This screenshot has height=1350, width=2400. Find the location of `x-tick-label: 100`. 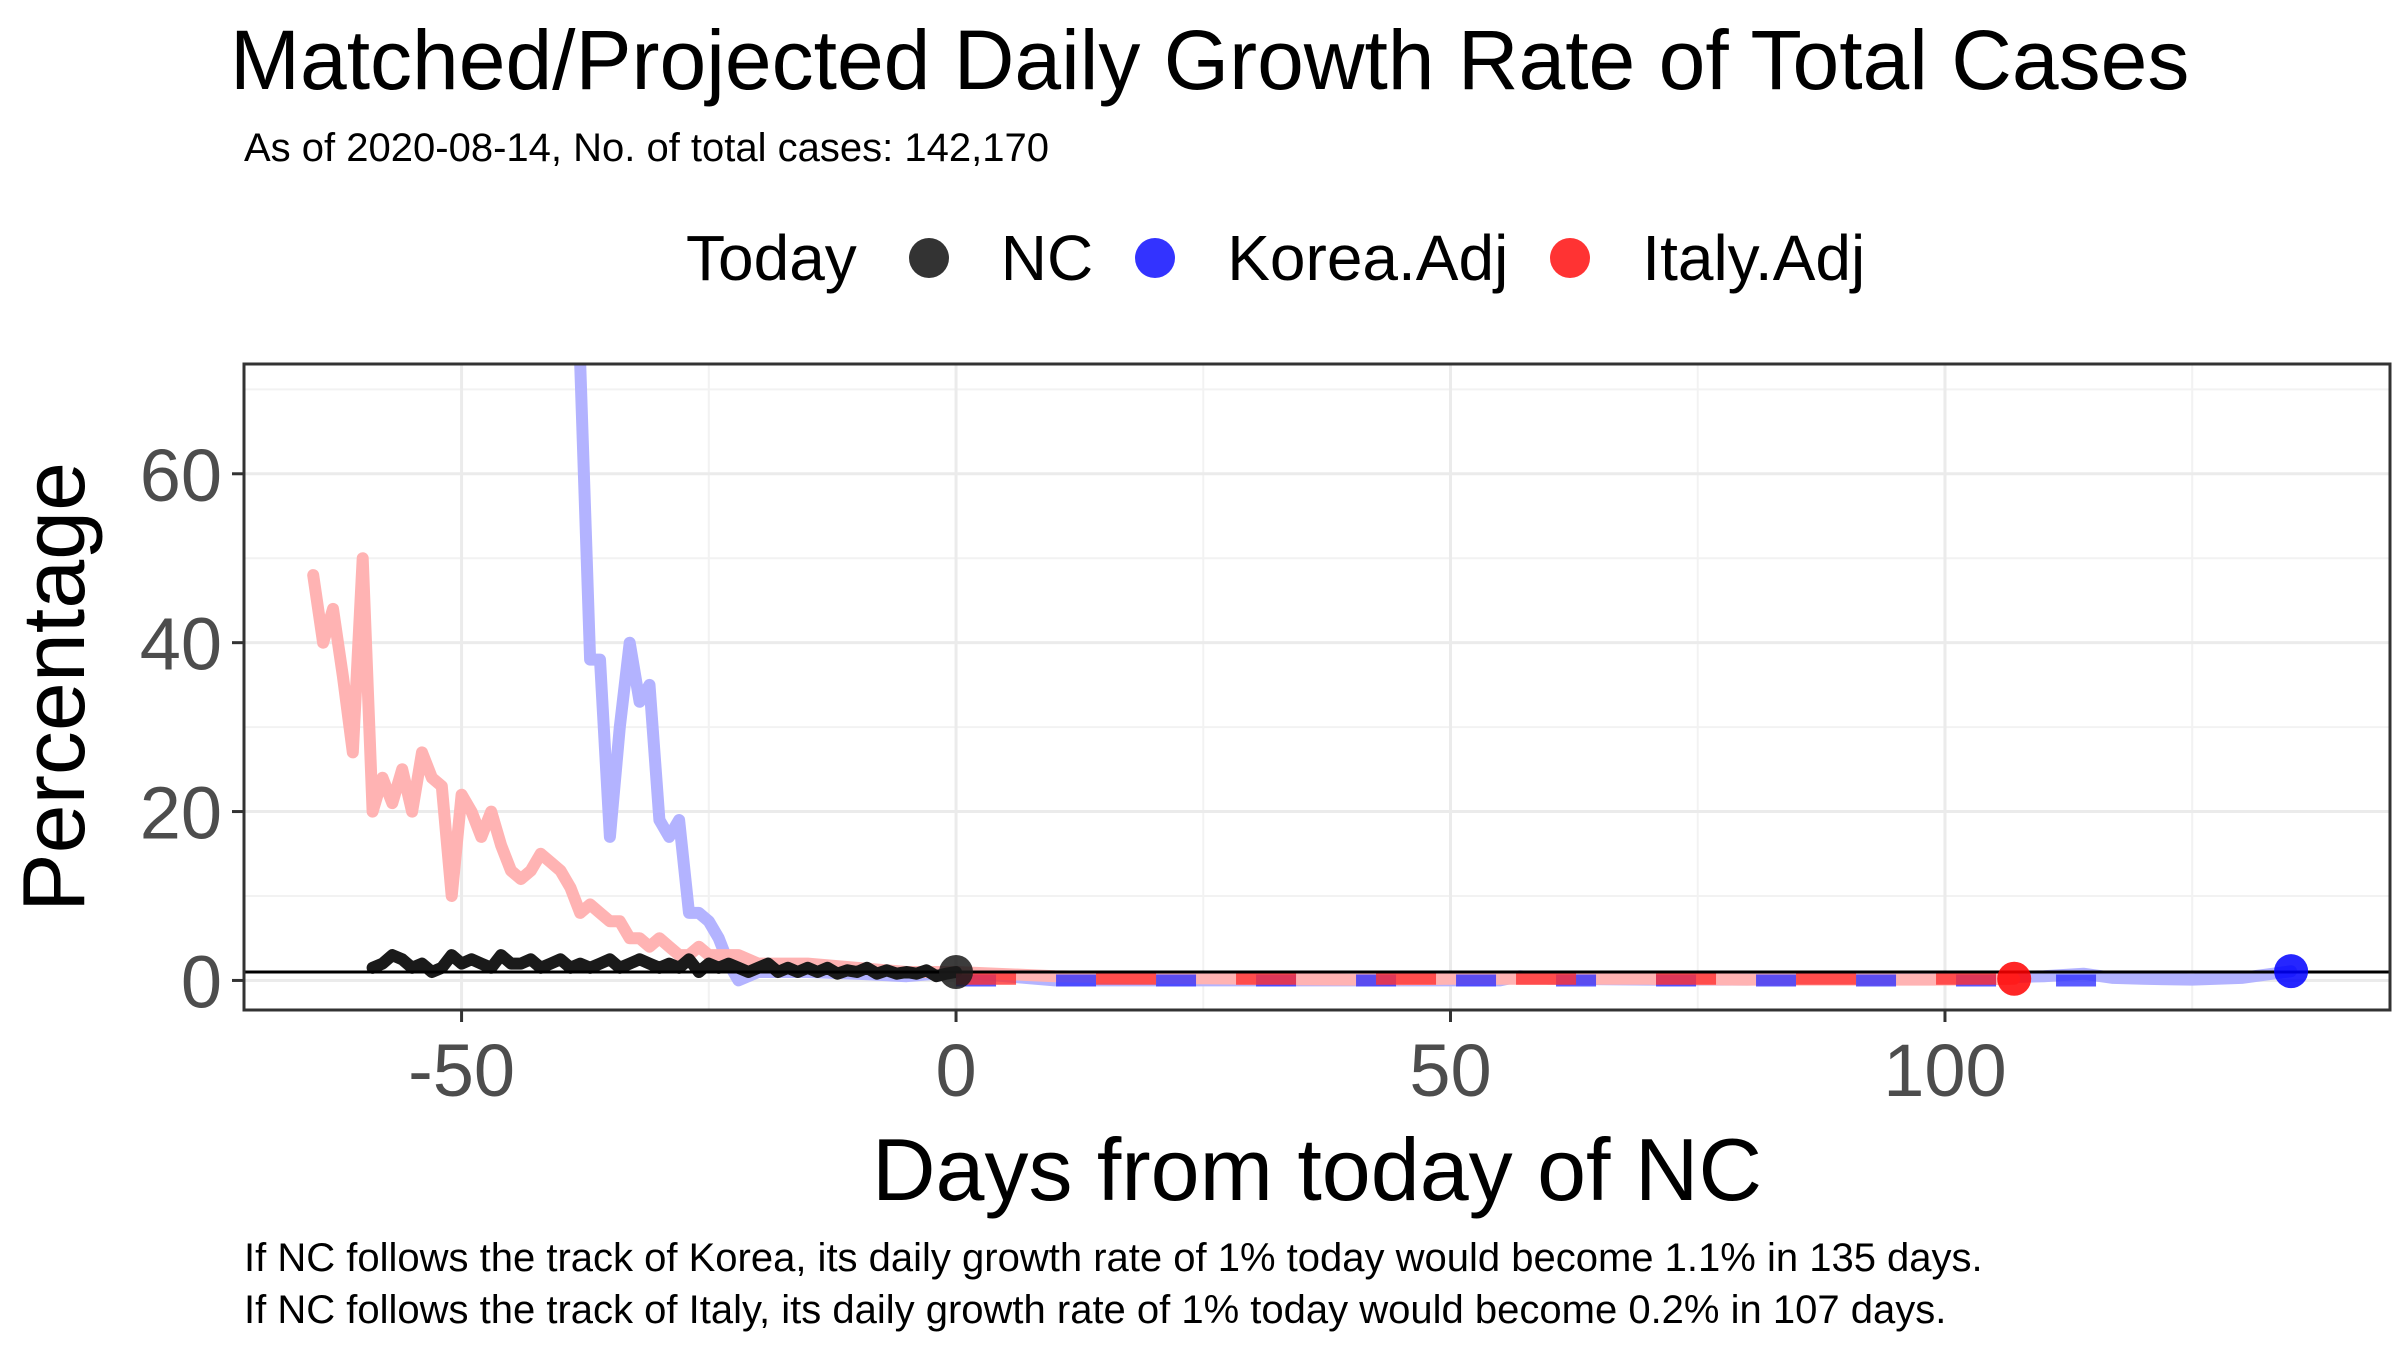

x-tick-label: 100 is located at coordinates (1944, 1070).